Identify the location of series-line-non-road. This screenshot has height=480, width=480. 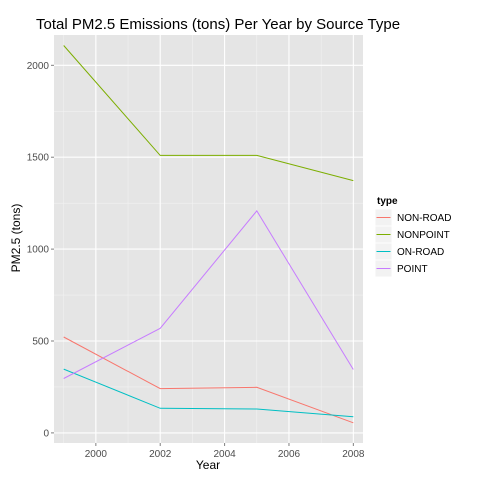
(208, 380).